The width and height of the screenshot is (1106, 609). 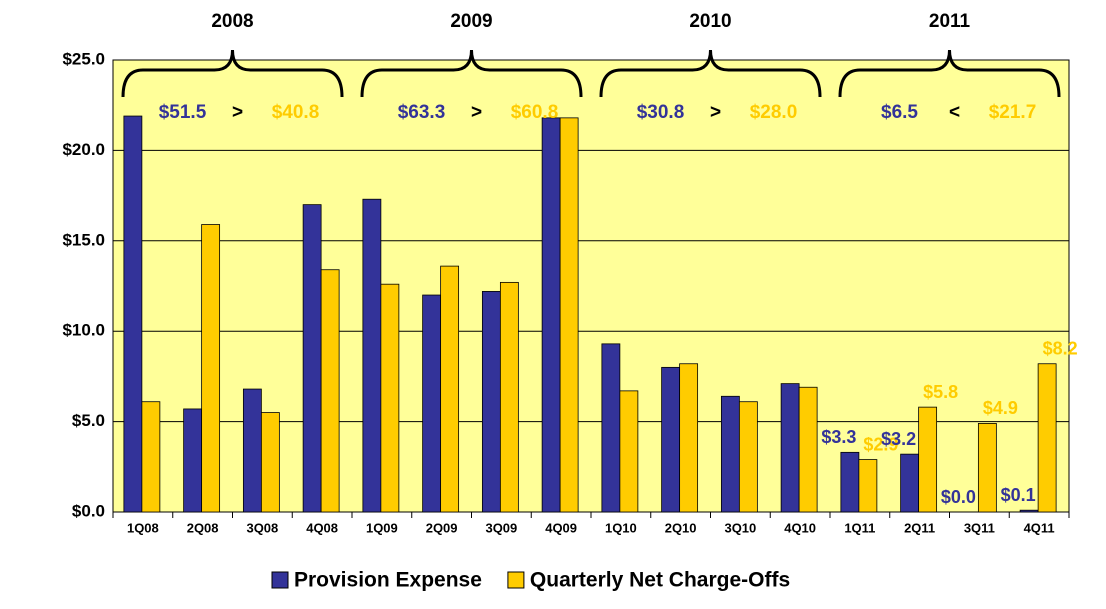 What do you see at coordinates (83, 149) in the screenshot?
I see `y-tick-label: $20.0` at bounding box center [83, 149].